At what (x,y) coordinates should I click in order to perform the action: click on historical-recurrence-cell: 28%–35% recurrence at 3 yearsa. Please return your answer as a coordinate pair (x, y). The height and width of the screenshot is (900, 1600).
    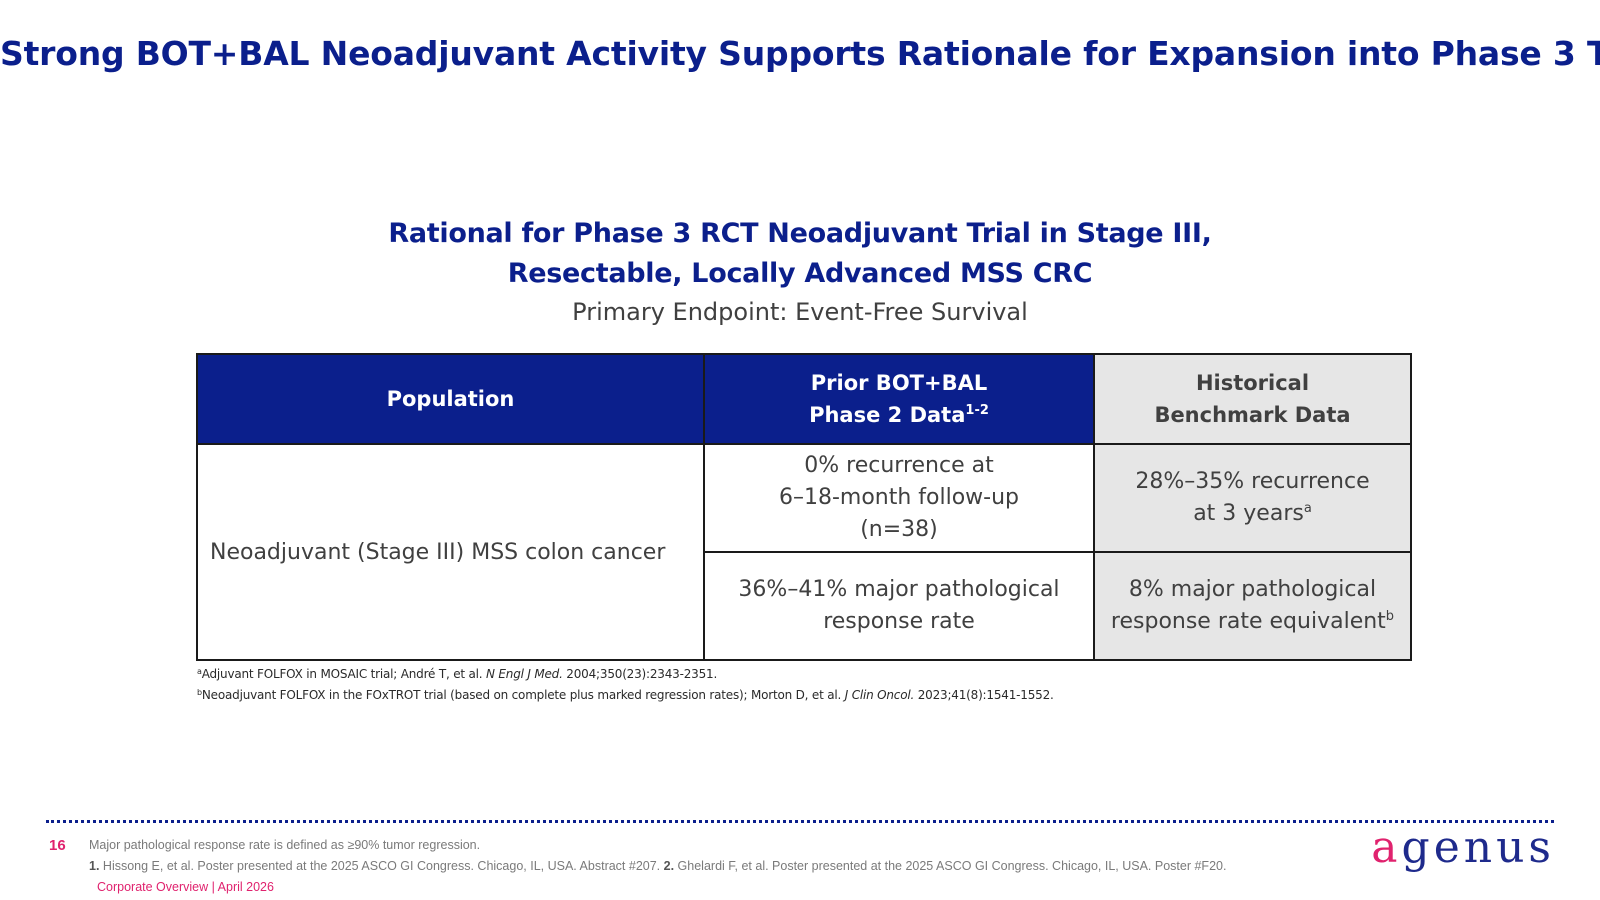
    Looking at the image, I should click on (1252, 498).